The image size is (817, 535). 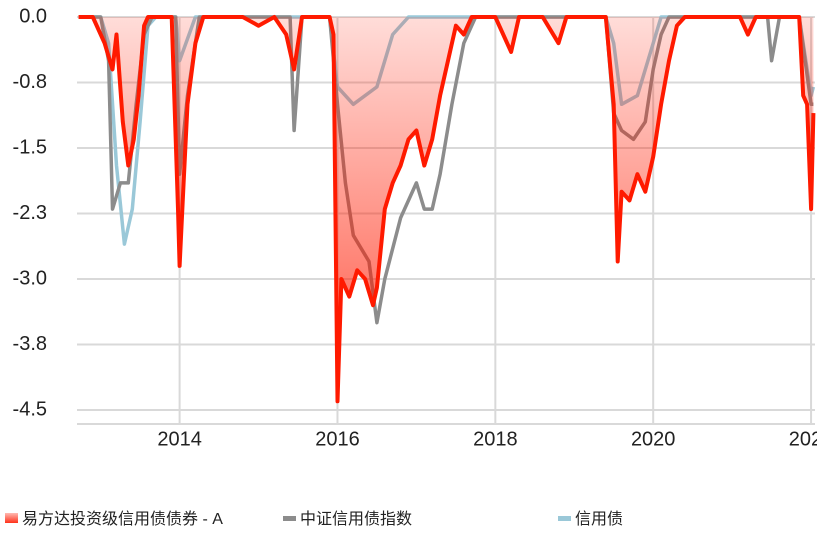 I want to click on y-tick-label: 0.0, so click(x=33, y=16).